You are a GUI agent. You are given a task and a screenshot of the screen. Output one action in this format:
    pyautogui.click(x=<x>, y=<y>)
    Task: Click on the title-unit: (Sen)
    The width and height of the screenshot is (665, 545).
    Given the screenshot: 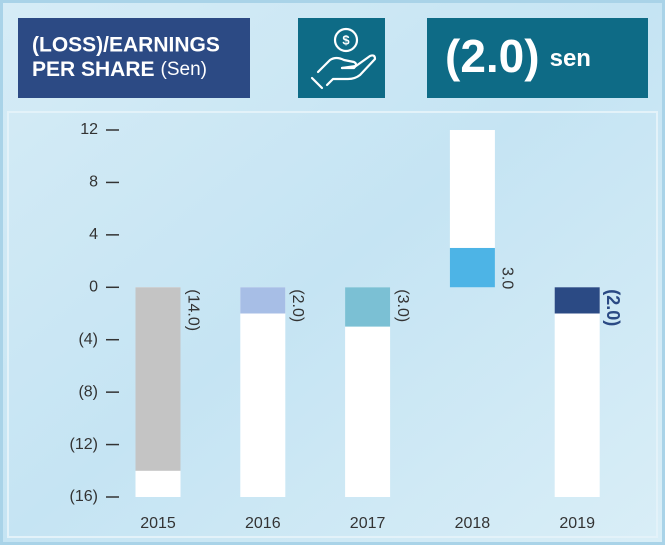 What is the action you would take?
    pyautogui.click(x=184, y=69)
    